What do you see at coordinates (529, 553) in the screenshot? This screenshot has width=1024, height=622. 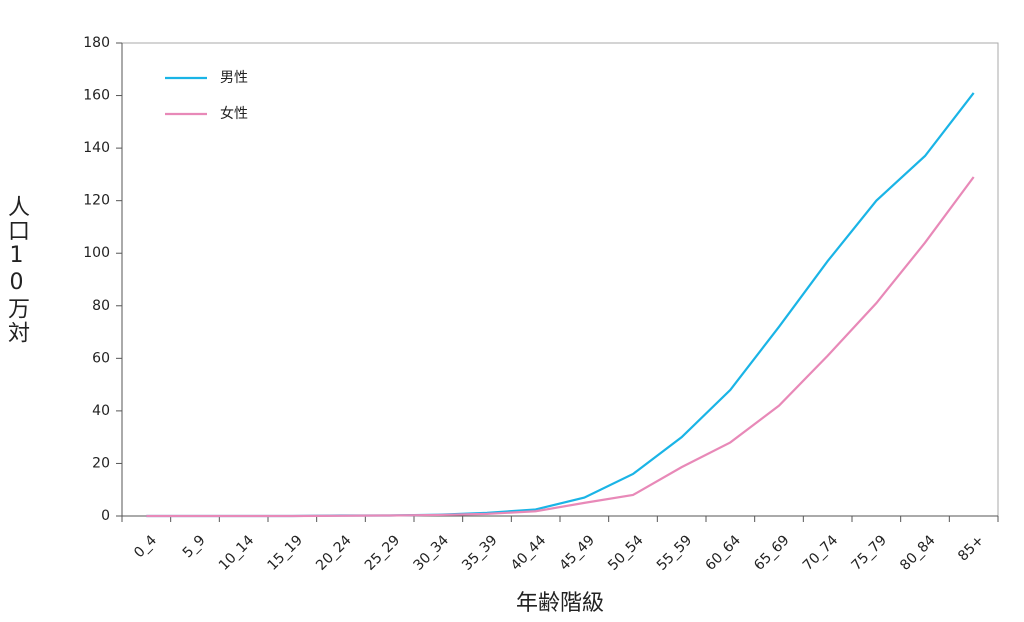 I see `x-tick-label: 40_44` at bounding box center [529, 553].